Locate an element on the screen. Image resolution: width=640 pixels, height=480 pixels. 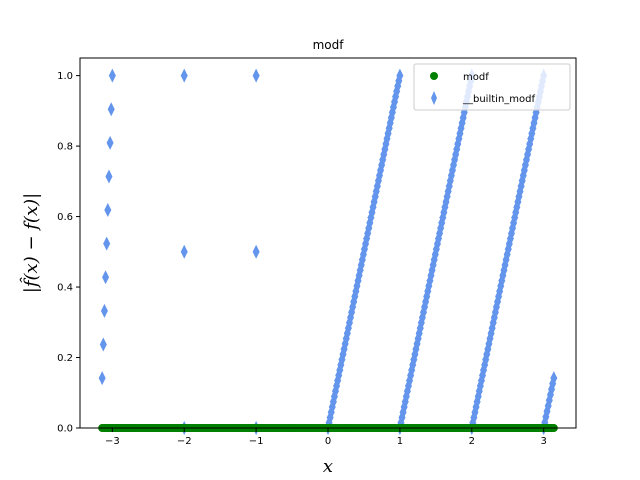
legend-marker-modf is located at coordinates (434, 76).